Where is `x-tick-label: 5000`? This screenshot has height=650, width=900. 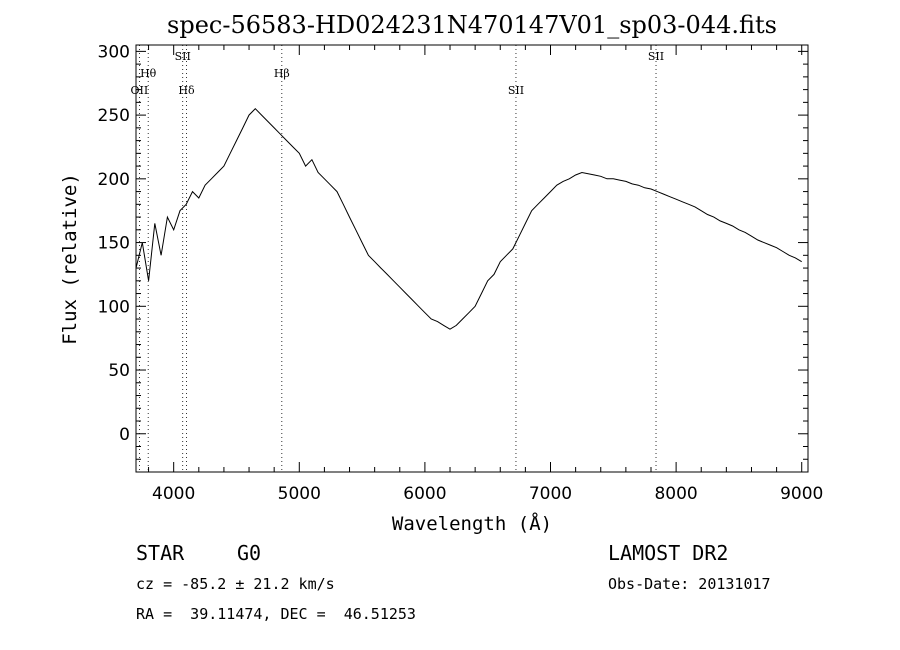 x-tick-label: 5000 is located at coordinates (299, 494).